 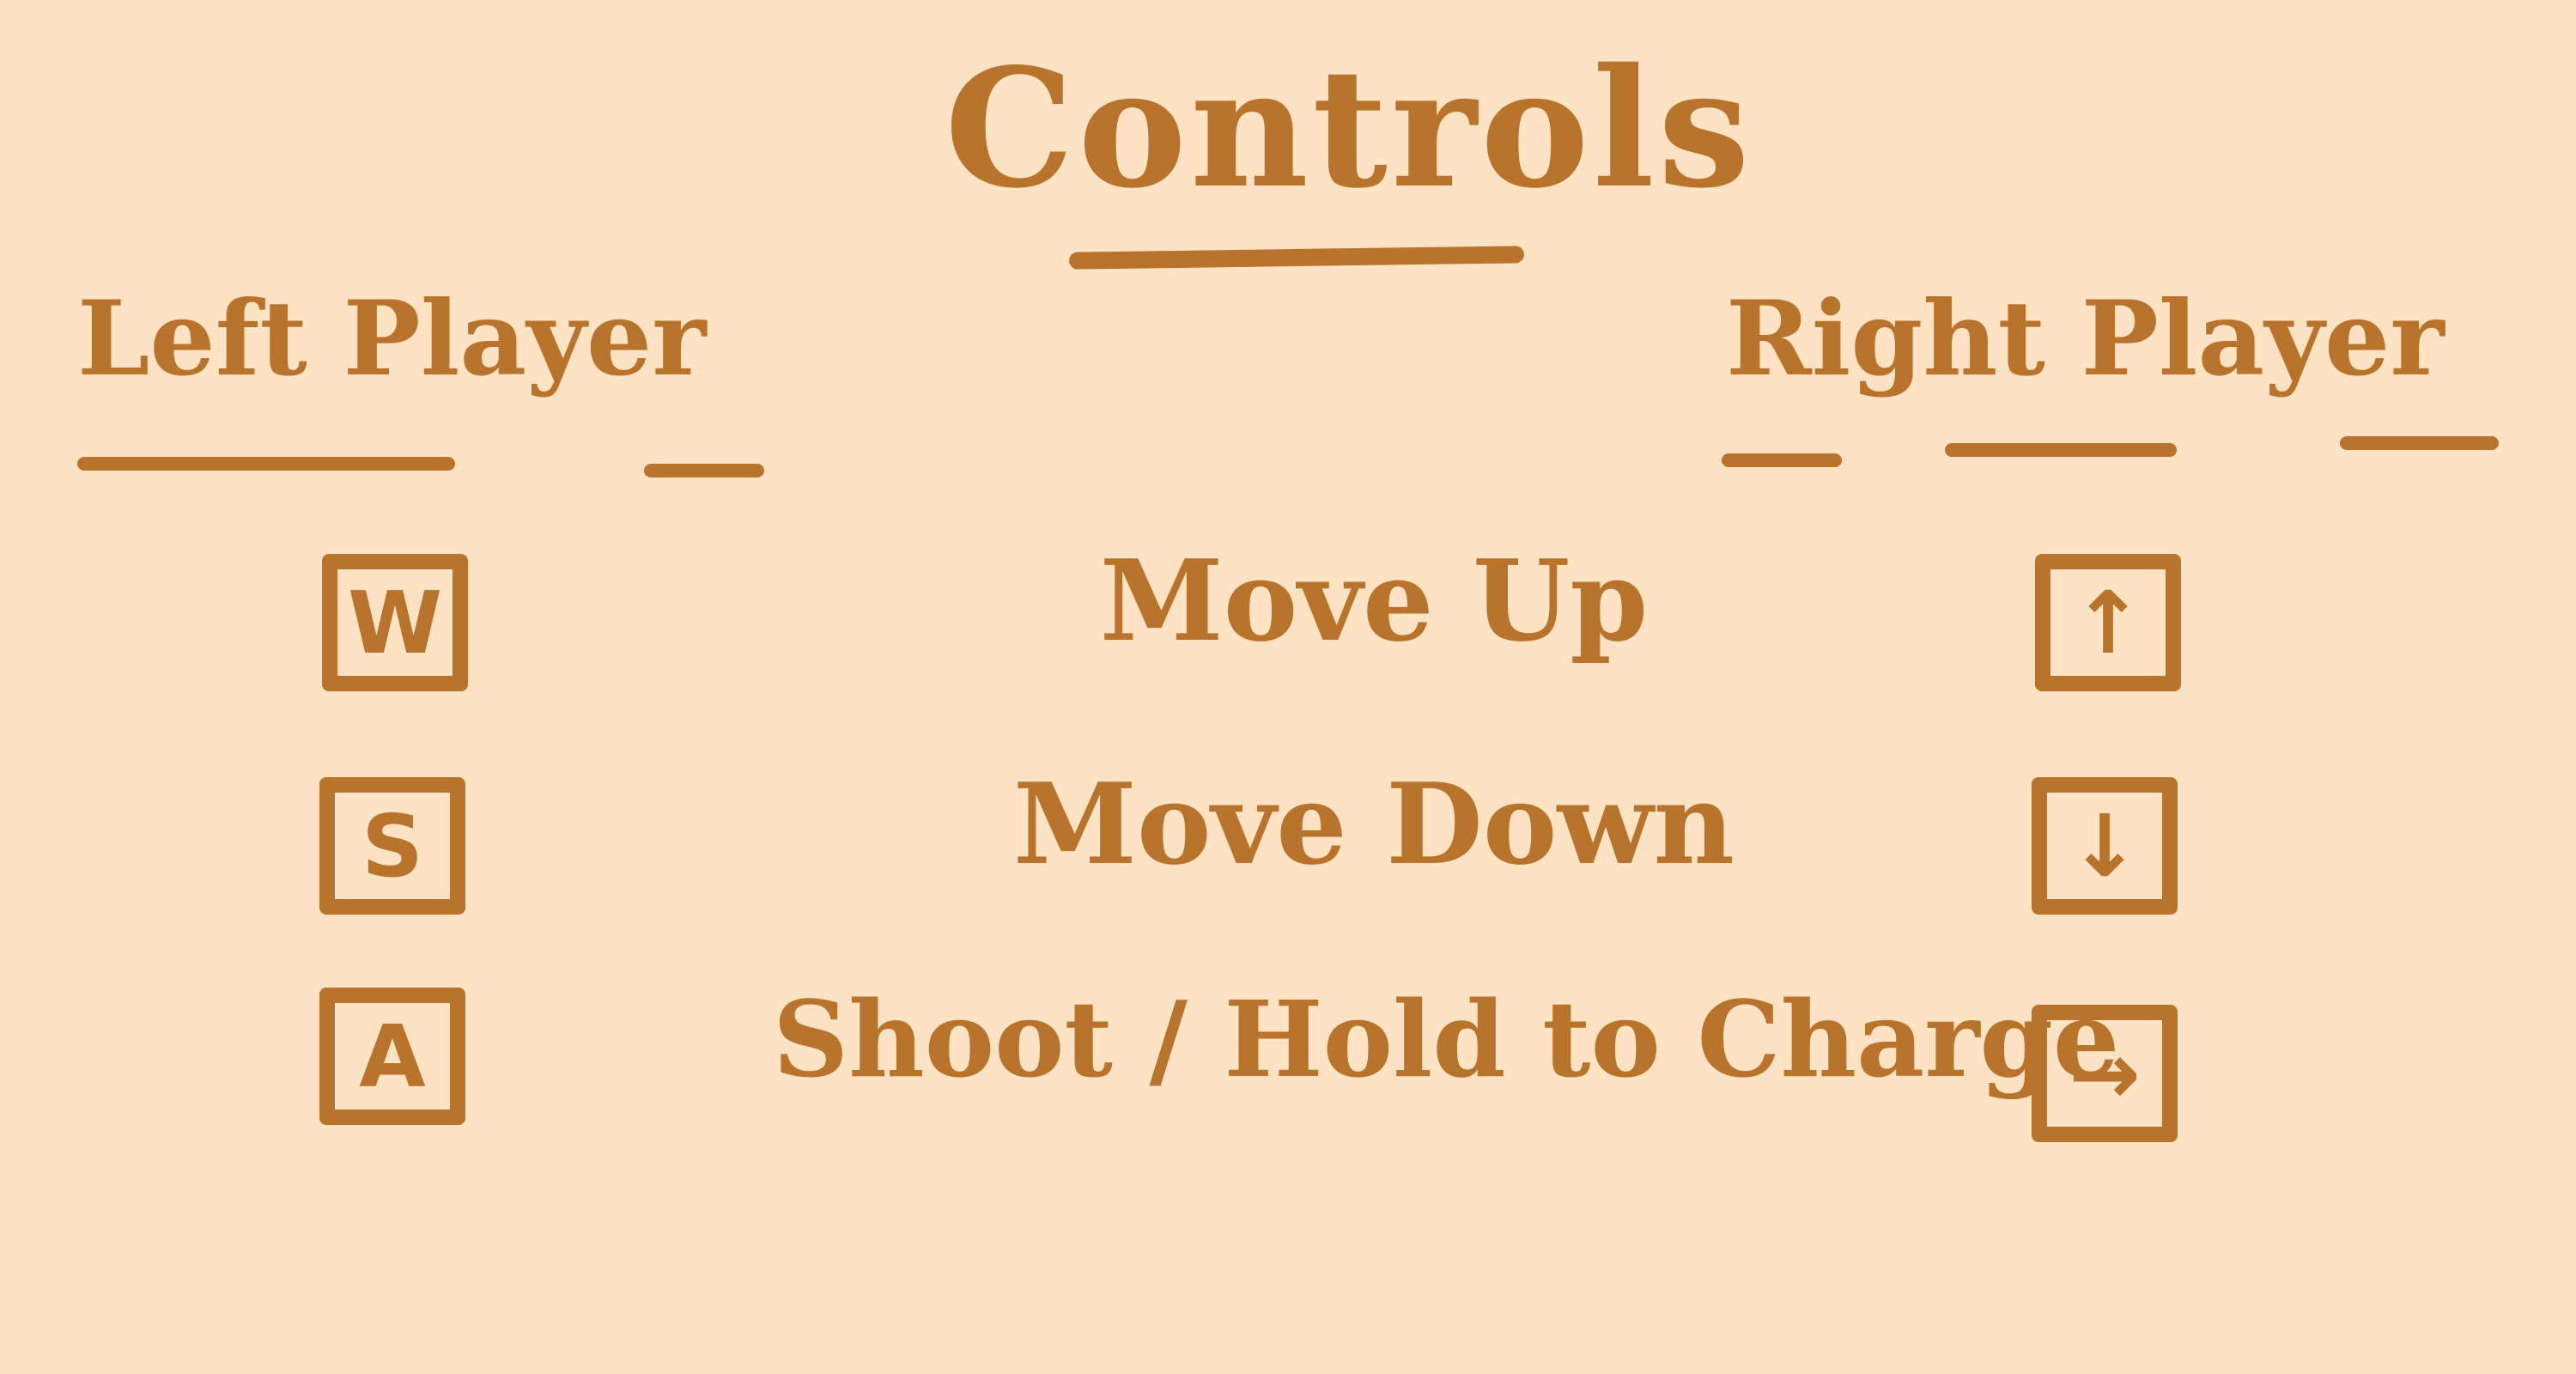 I want to click on key-up-arrow: ↑, so click(x=2108, y=622).